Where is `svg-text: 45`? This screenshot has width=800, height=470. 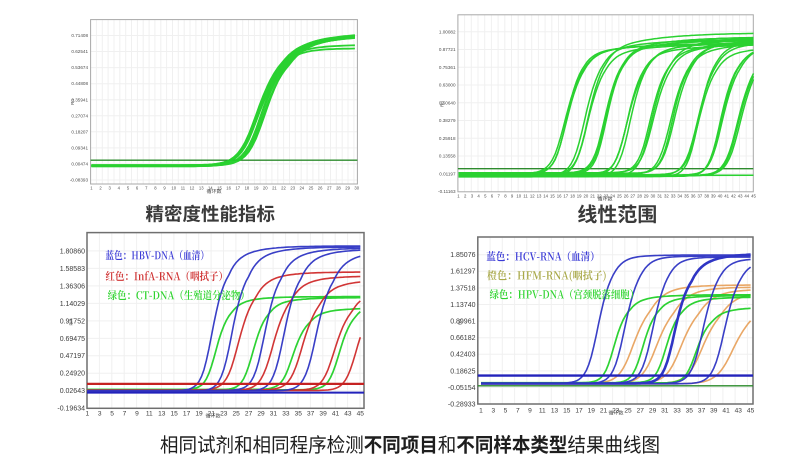 svg-text: 45 is located at coordinates (753, 196).